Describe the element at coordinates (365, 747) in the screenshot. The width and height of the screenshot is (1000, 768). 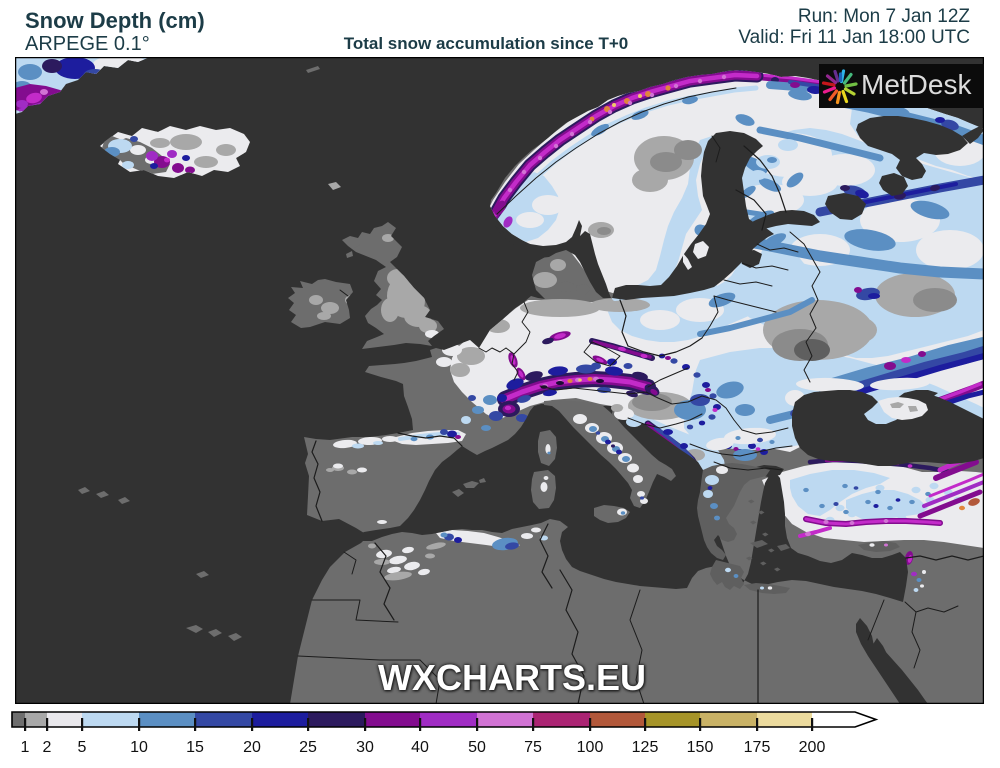
I see `svg-text: 30` at that location.